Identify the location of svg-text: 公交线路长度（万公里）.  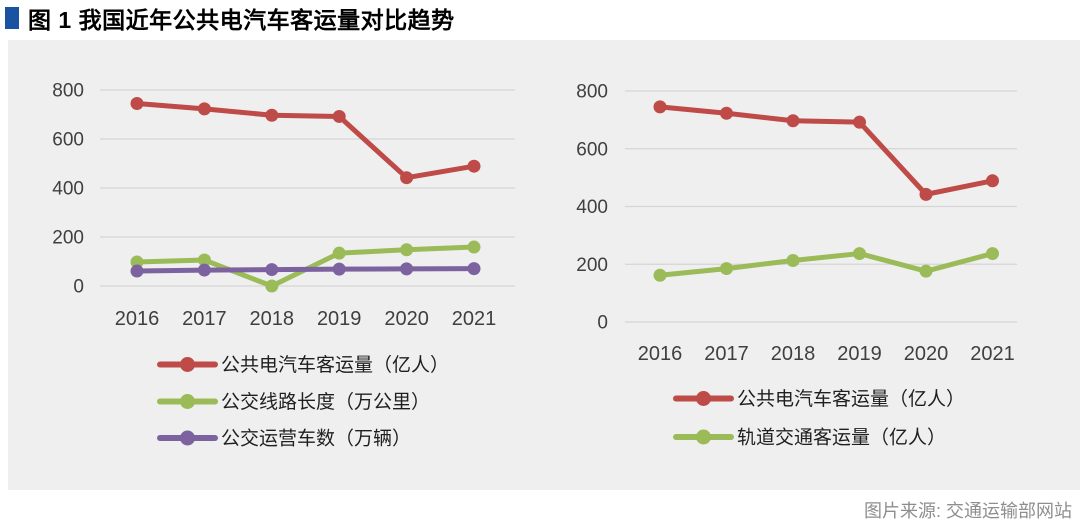
(325, 402).